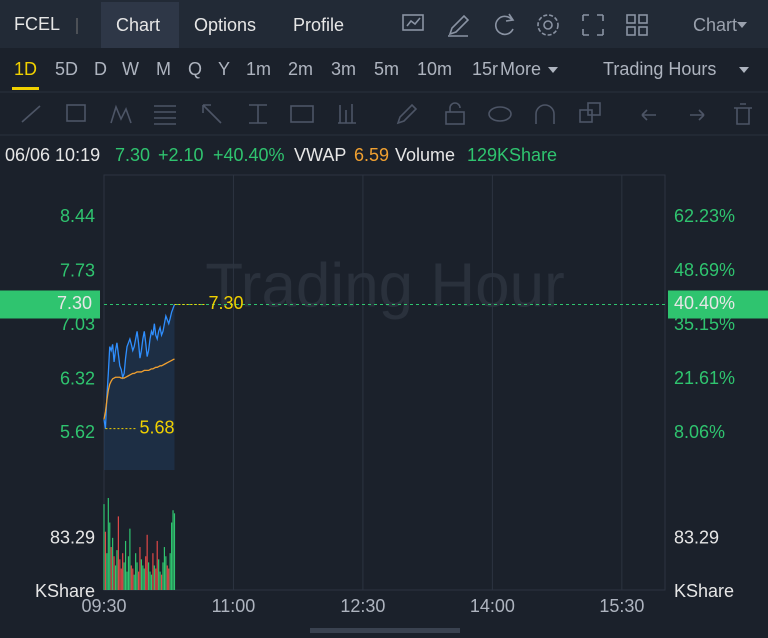  Describe the element at coordinates (50, 304) in the screenshot. I see `last-price-badge` at that location.